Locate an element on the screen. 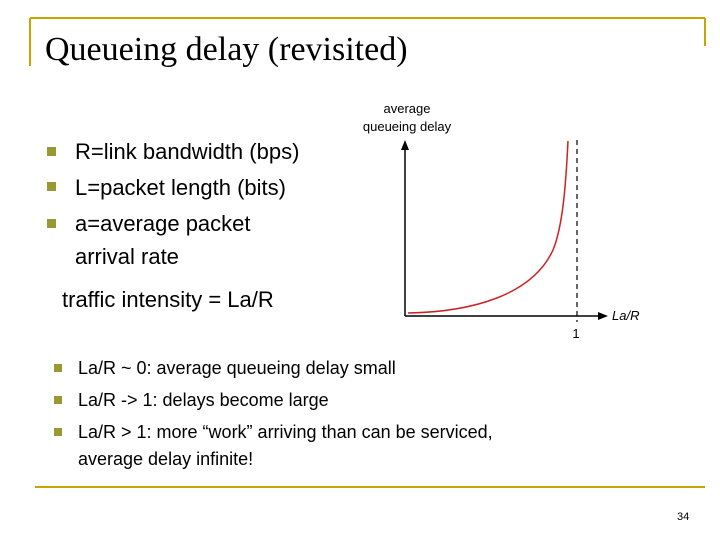  bullet-text: La/R -> 1: delays become large is located at coordinates (203, 400).